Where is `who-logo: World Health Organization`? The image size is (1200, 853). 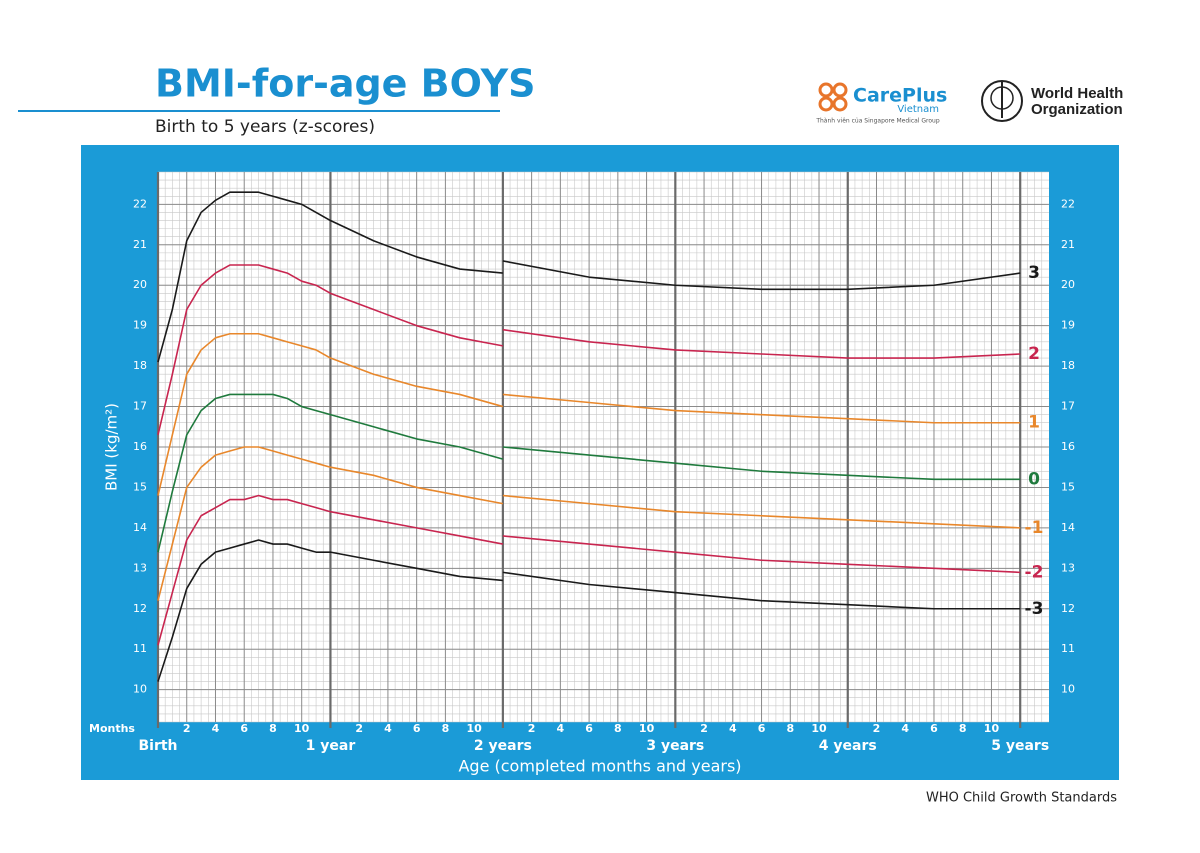
who-logo: World Health Organization is located at coordinates (1052, 101).